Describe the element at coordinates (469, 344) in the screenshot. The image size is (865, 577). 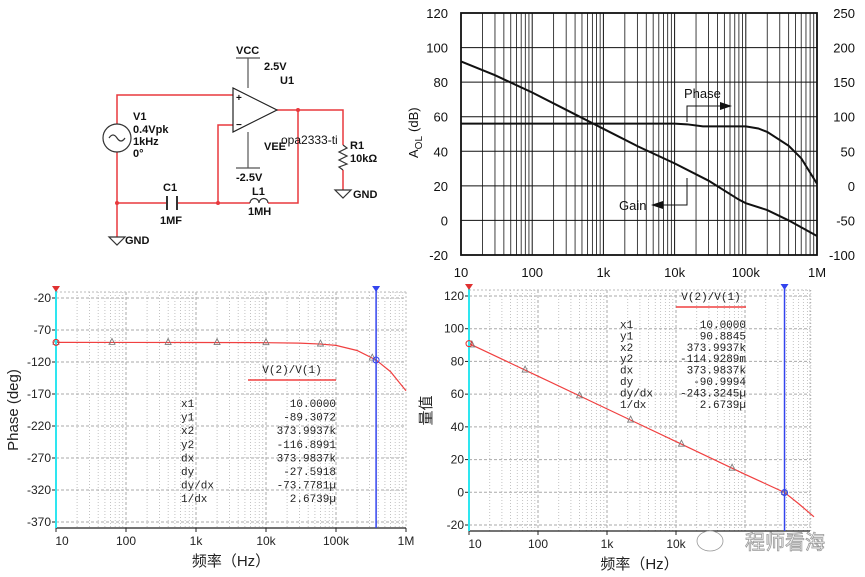
I see `cursor-1-point` at that location.